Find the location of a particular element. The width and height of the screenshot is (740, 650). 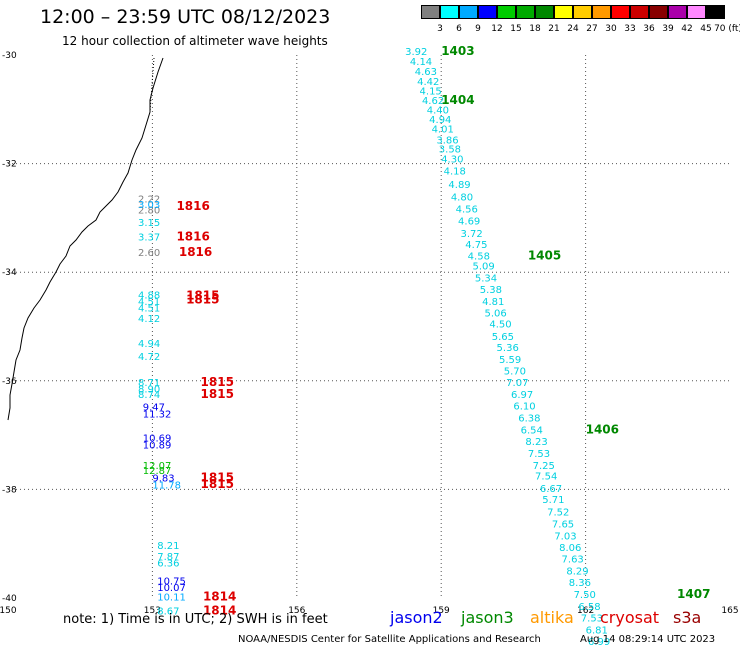

wave-height-value: 5.09 is located at coordinates (483, 266).